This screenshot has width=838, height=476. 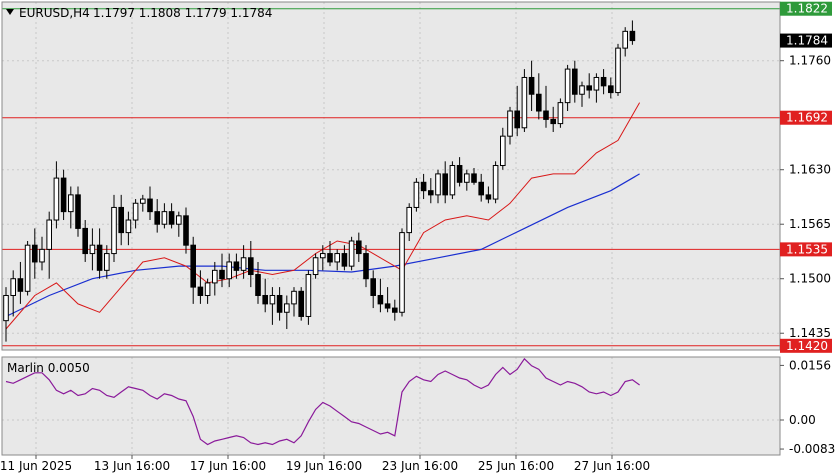 I want to click on indicator-tick-label: 0.0156, so click(x=810, y=365).